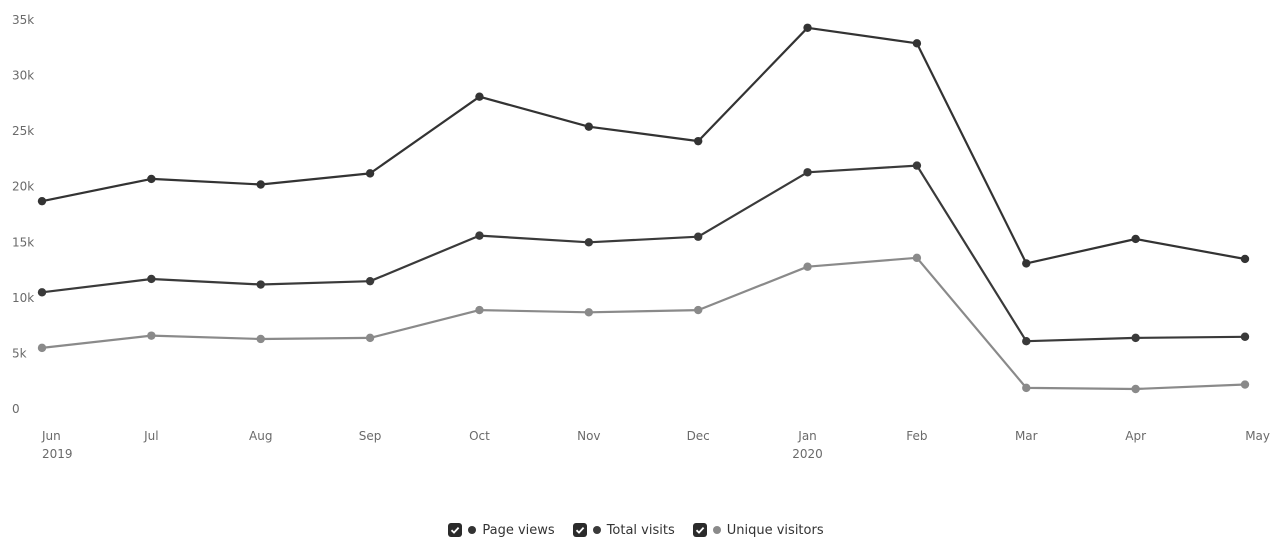 This screenshot has height=540, width=1272. What do you see at coordinates (51, 436) in the screenshot?
I see `x-tick-label: Jun` at bounding box center [51, 436].